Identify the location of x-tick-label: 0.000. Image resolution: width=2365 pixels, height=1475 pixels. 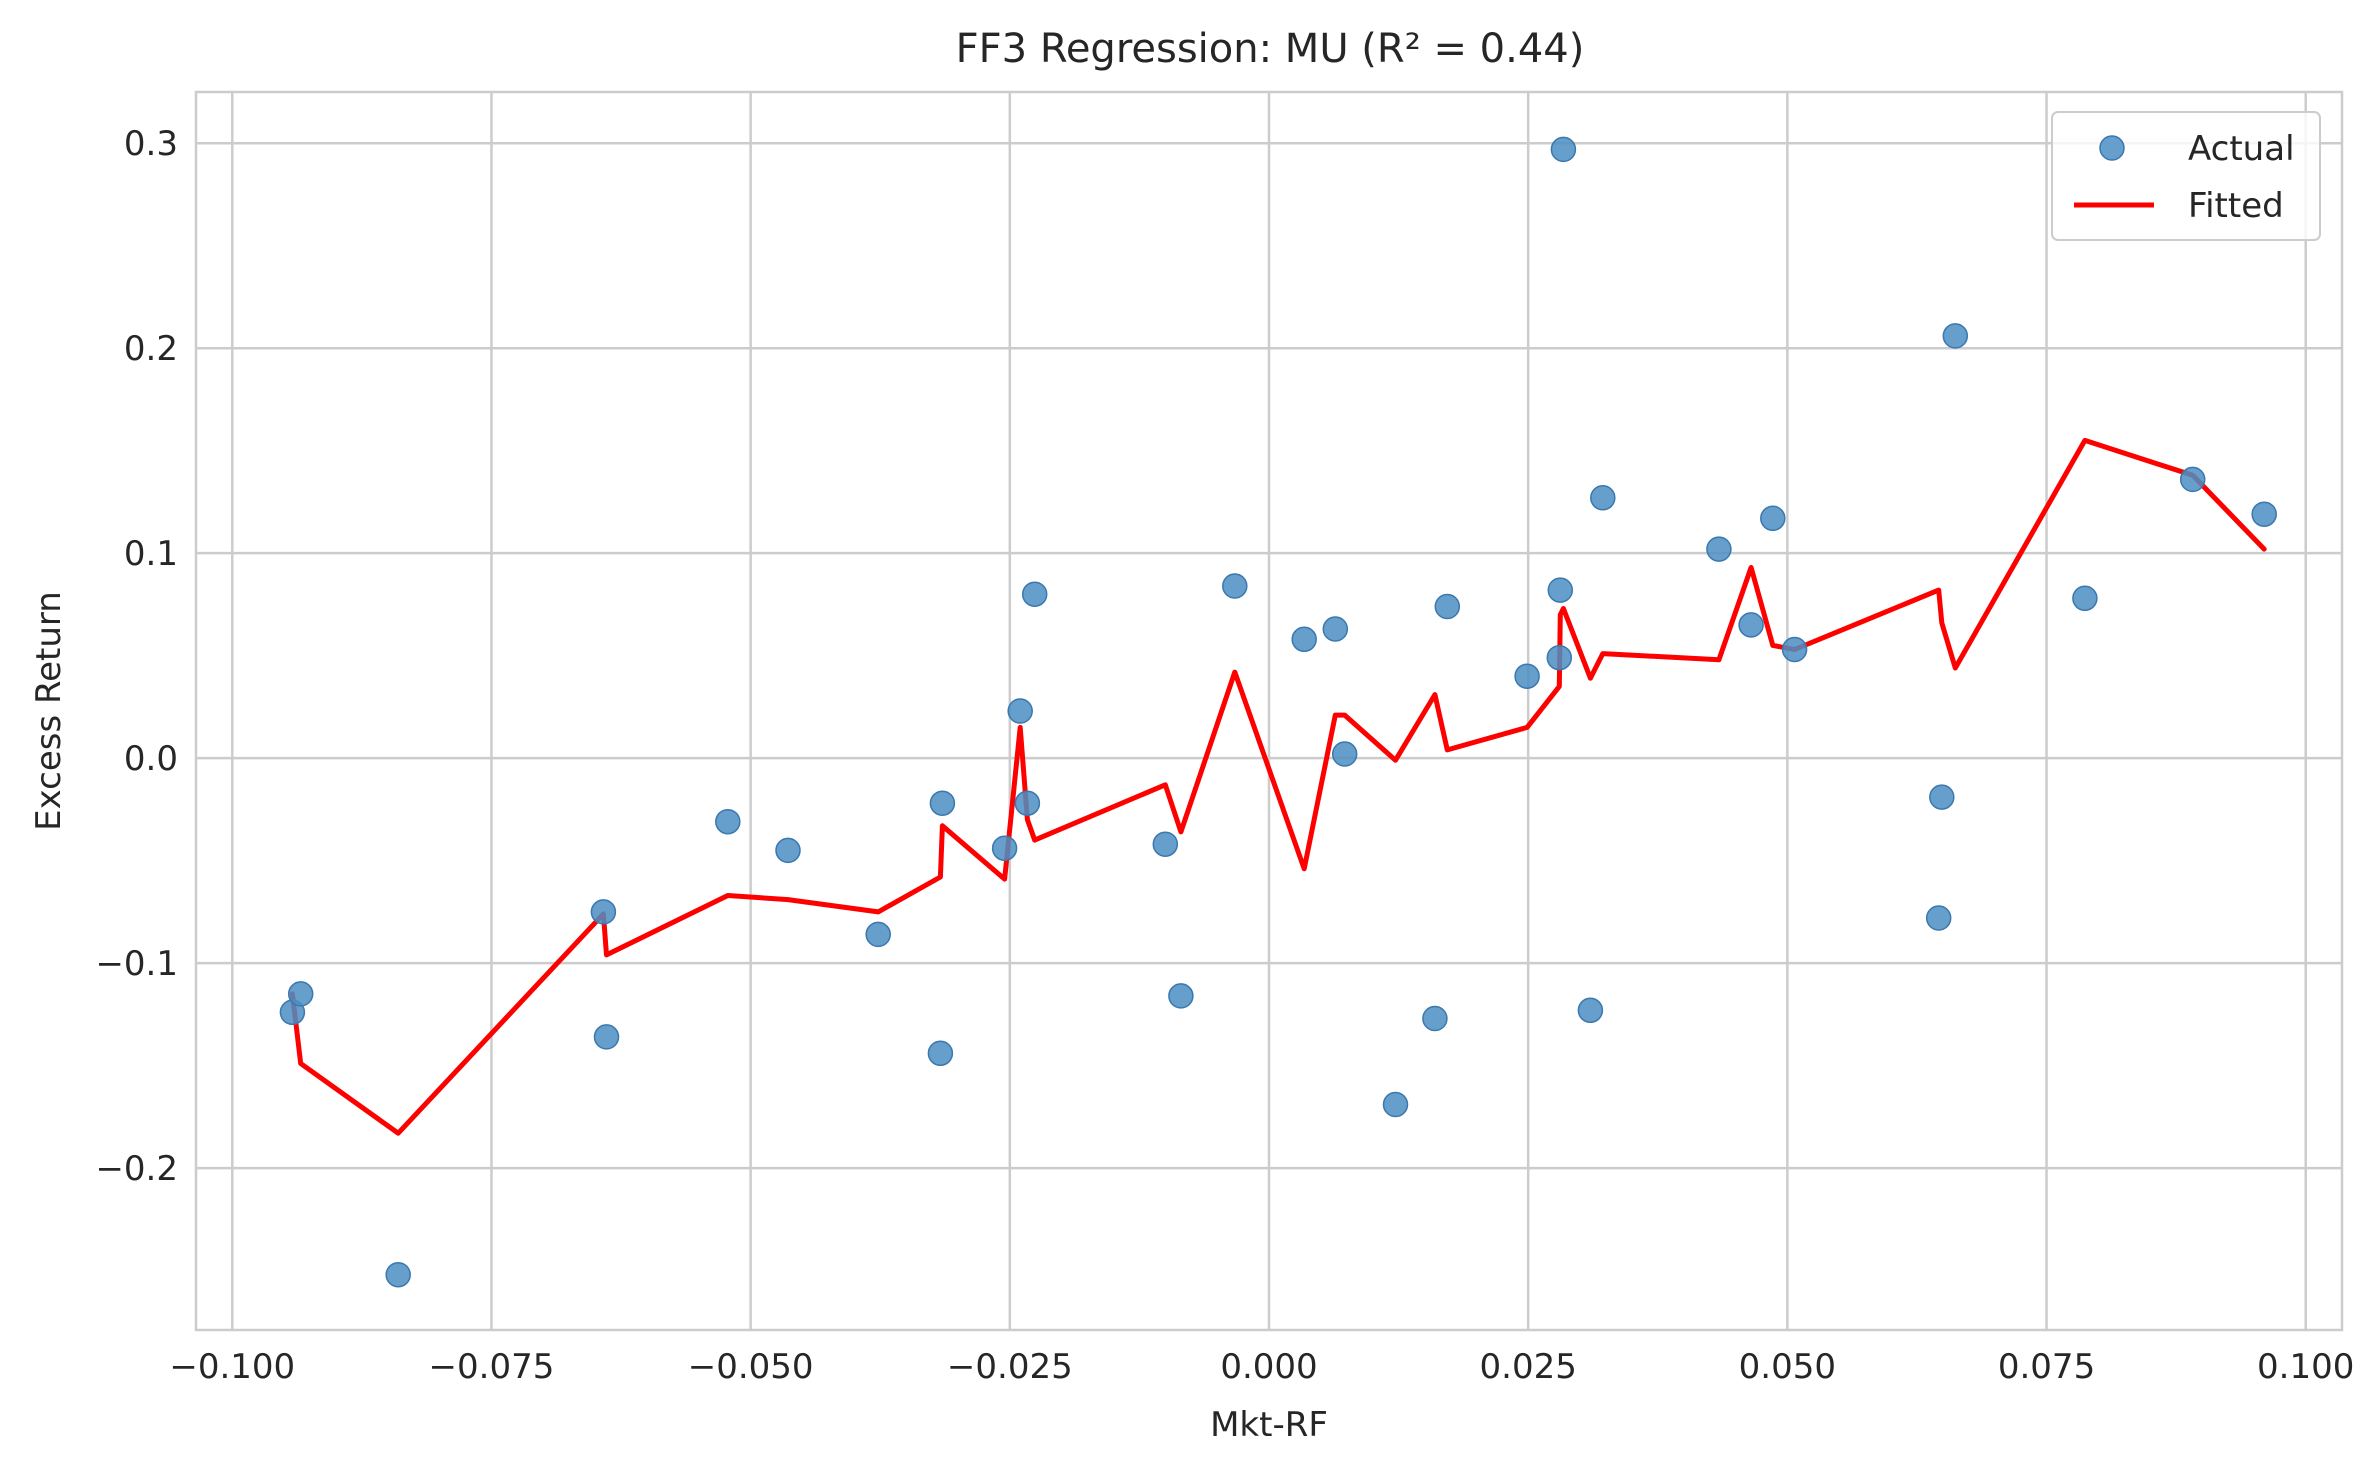
(1268, 1367).